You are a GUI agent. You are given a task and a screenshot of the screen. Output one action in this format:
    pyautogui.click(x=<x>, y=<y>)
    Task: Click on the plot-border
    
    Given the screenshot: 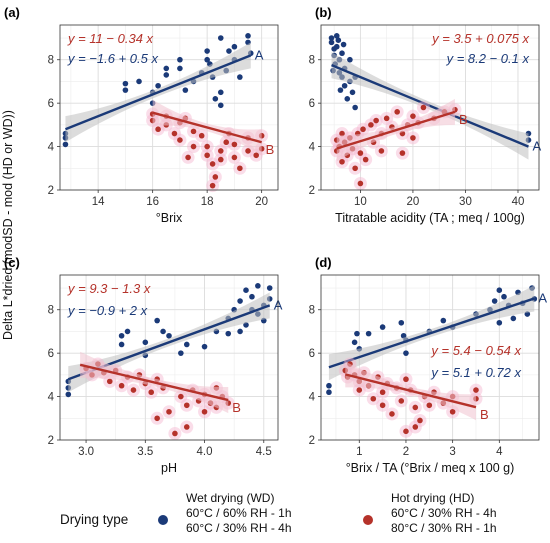 What is the action you would take?
    pyautogui.click(x=169, y=107)
    